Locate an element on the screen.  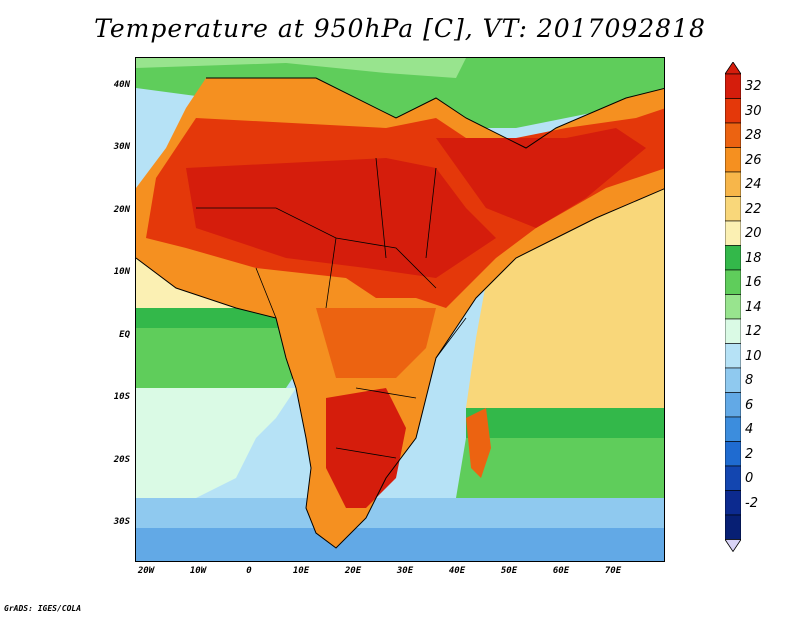
lon-label-50e: 50E is located at coordinates (509, 571).